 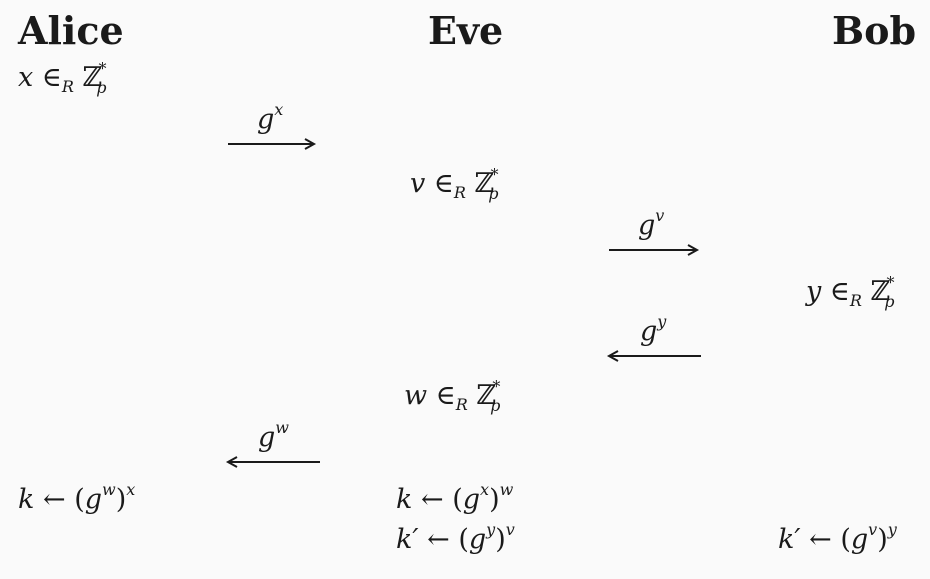 What do you see at coordinates (814, 291) in the screenshot?
I see `var-y: y` at bounding box center [814, 291].